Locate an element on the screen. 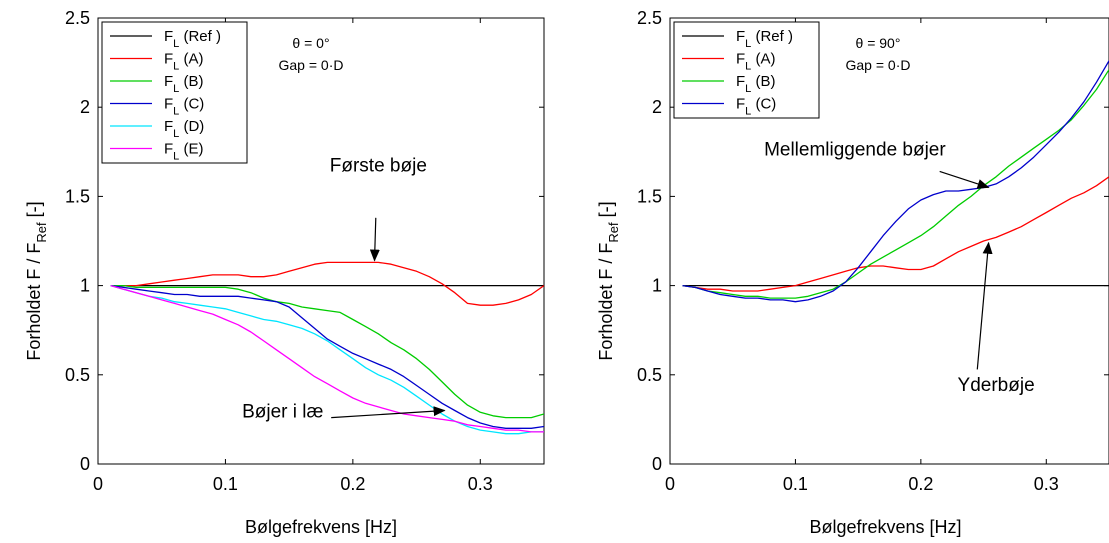 This screenshot has height=543, width=1109. annotation-label: Bøjer i læ is located at coordinates (282, 412).